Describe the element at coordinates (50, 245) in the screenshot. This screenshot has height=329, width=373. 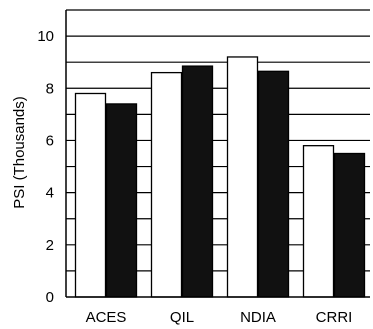
I see `y-tick-label: 2` at that location.